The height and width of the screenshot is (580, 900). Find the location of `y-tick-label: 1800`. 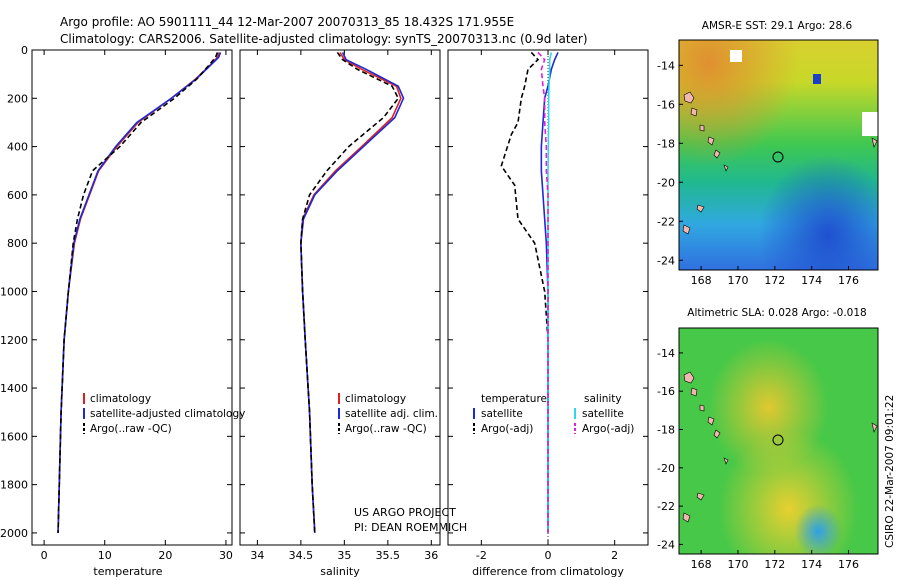

y-tick-label: 1800 is located at coordinates (14, 485).